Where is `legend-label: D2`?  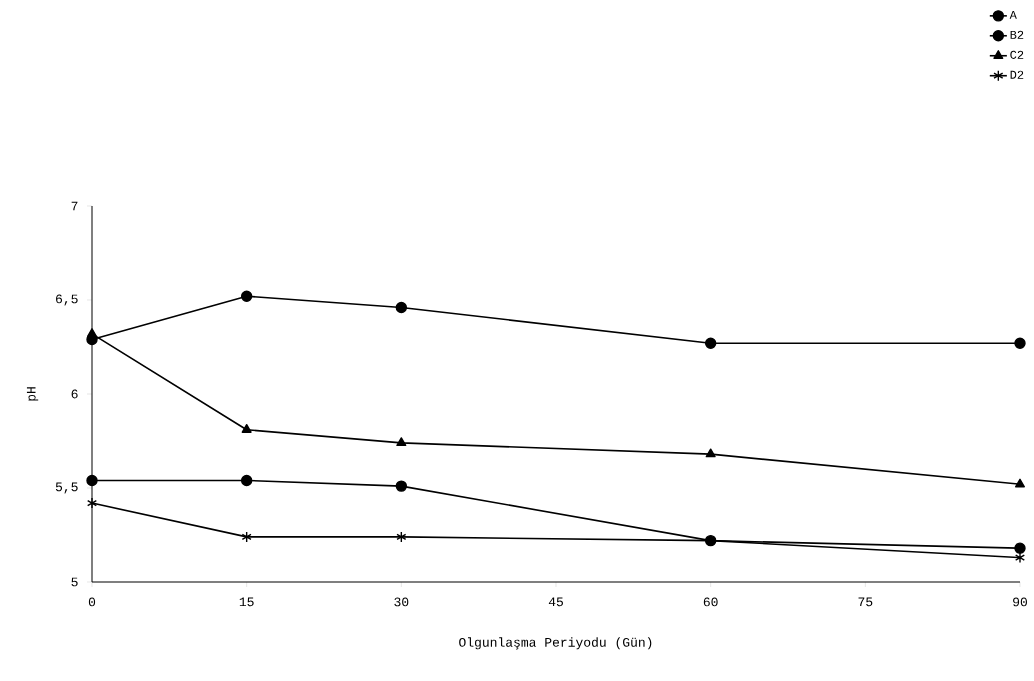 legend-label: D2 is located at coordinates (1017, 74).